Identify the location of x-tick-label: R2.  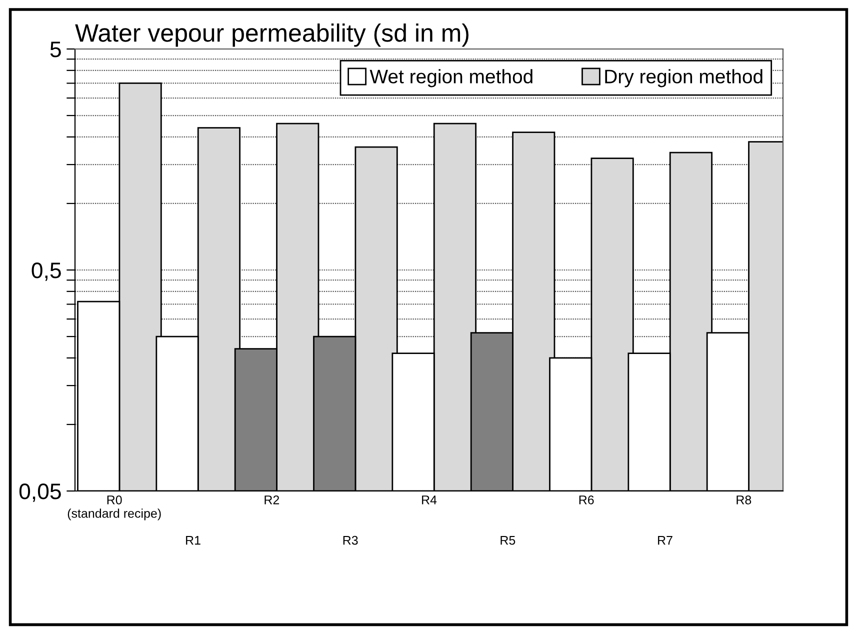
(272, 499).